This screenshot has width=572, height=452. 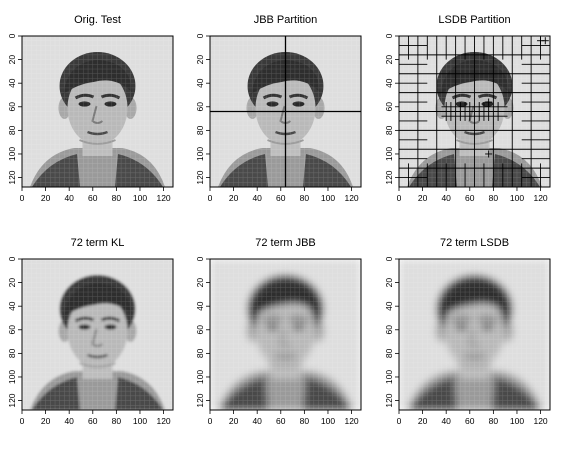 I want to click on jbb-partition-lines, so click(x=285, y=111).